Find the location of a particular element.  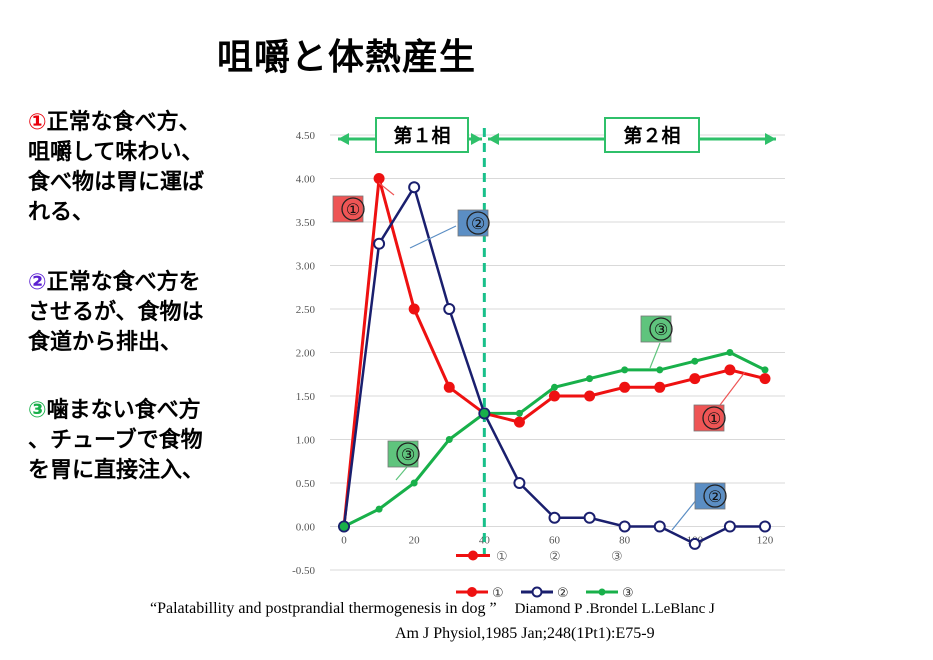

item-1-line-1: 正常な食べ方、 is located at coordinates (123, 122).